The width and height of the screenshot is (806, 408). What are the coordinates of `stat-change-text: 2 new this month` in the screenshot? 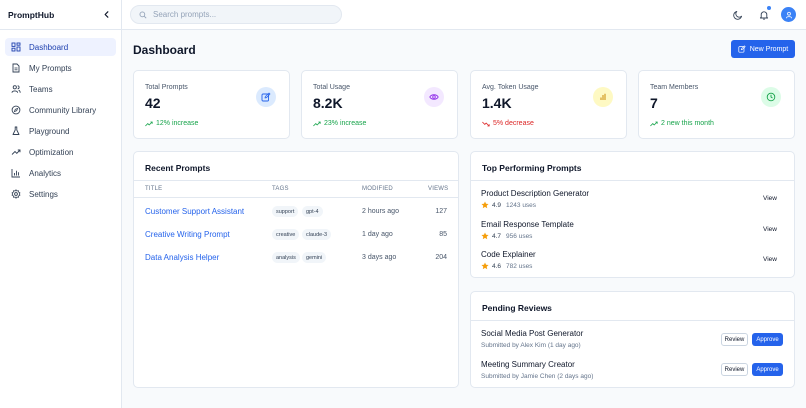 It's located at (687, 123).